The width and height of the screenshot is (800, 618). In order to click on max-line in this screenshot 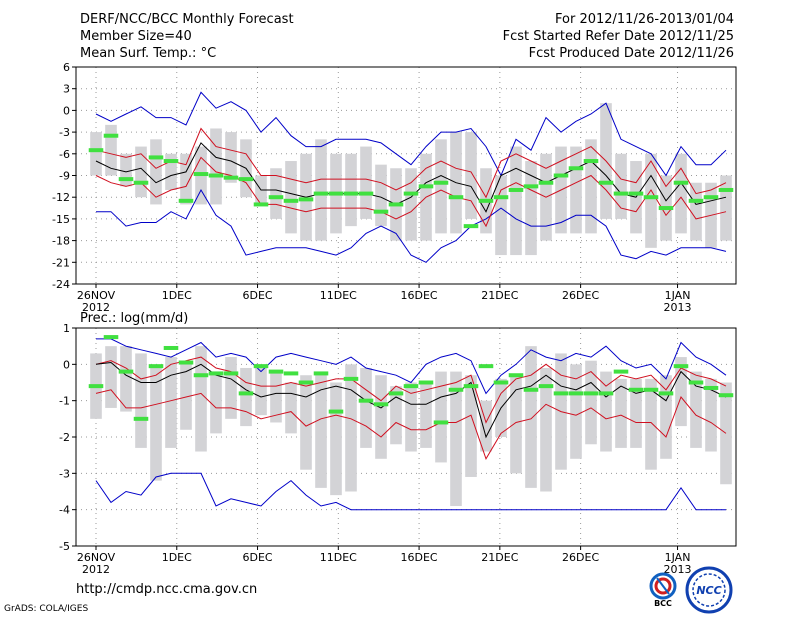, I will do `click(411, 134)`.